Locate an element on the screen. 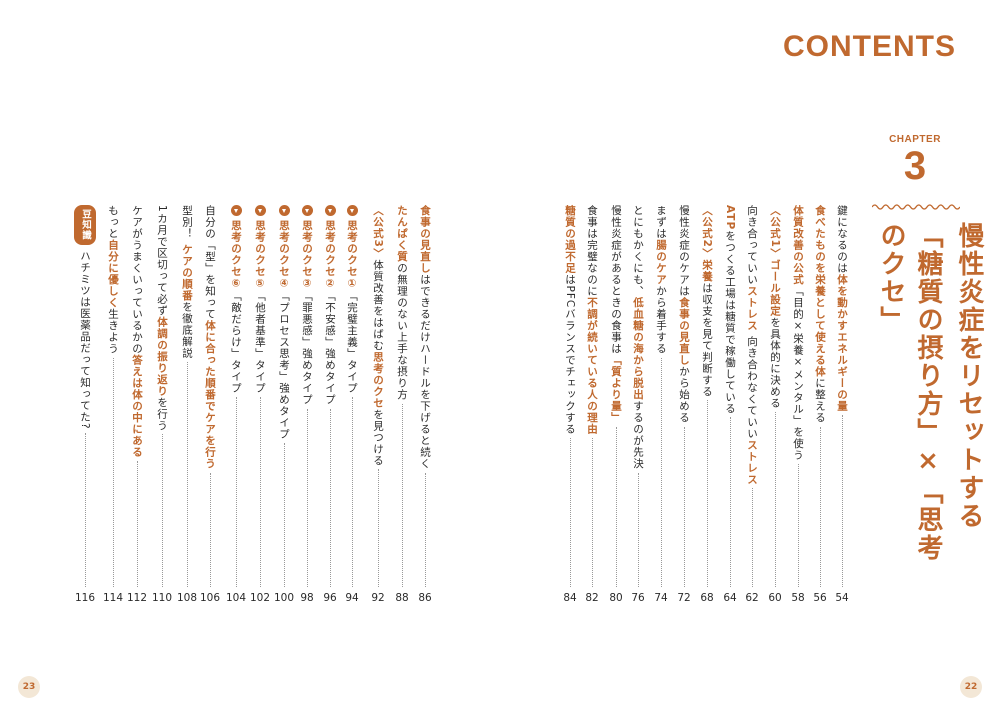 This screenshot has height=709, width=1000. entry-title: 食事は完璧なのに不調が続いている人の理由 is located at coordinates (592, 320).